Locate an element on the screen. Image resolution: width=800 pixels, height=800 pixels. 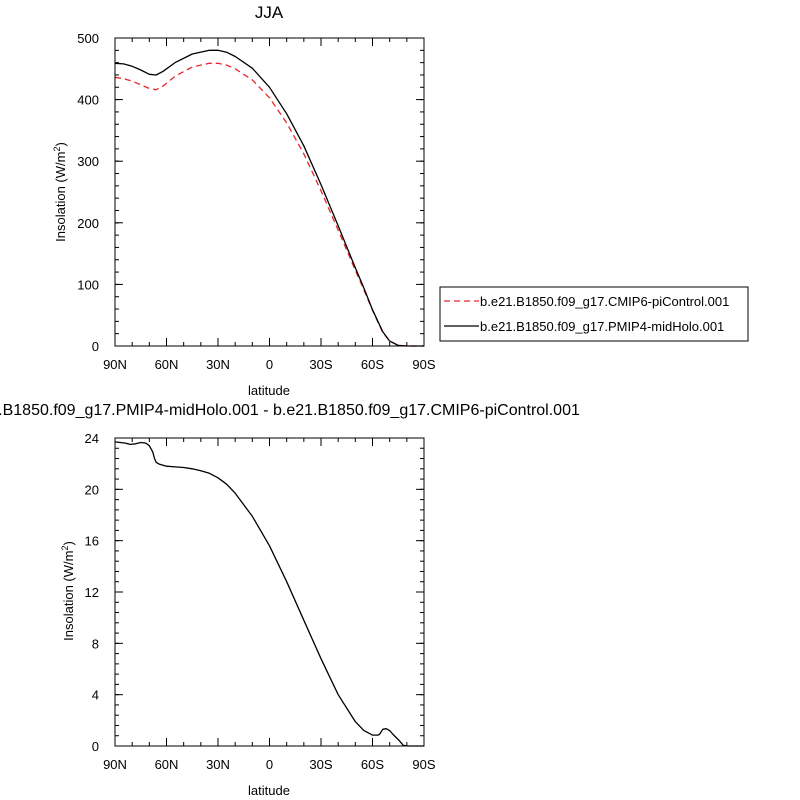
y-tick-label: 16 is located at coordinates (92, 541).